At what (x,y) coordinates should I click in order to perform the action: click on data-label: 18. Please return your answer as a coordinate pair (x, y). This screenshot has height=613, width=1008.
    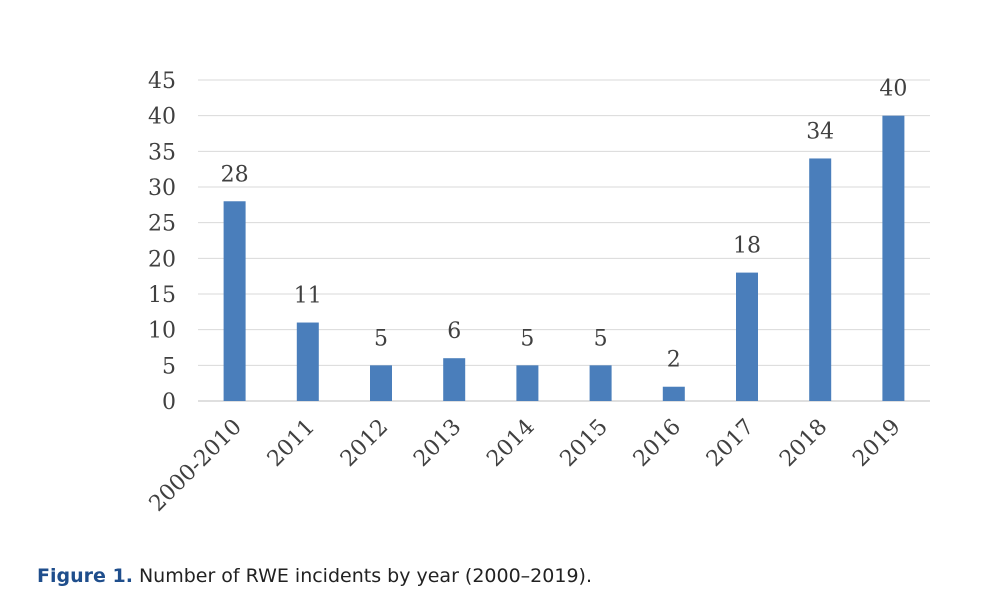
    Looking at the image, I should click on (747, 246).